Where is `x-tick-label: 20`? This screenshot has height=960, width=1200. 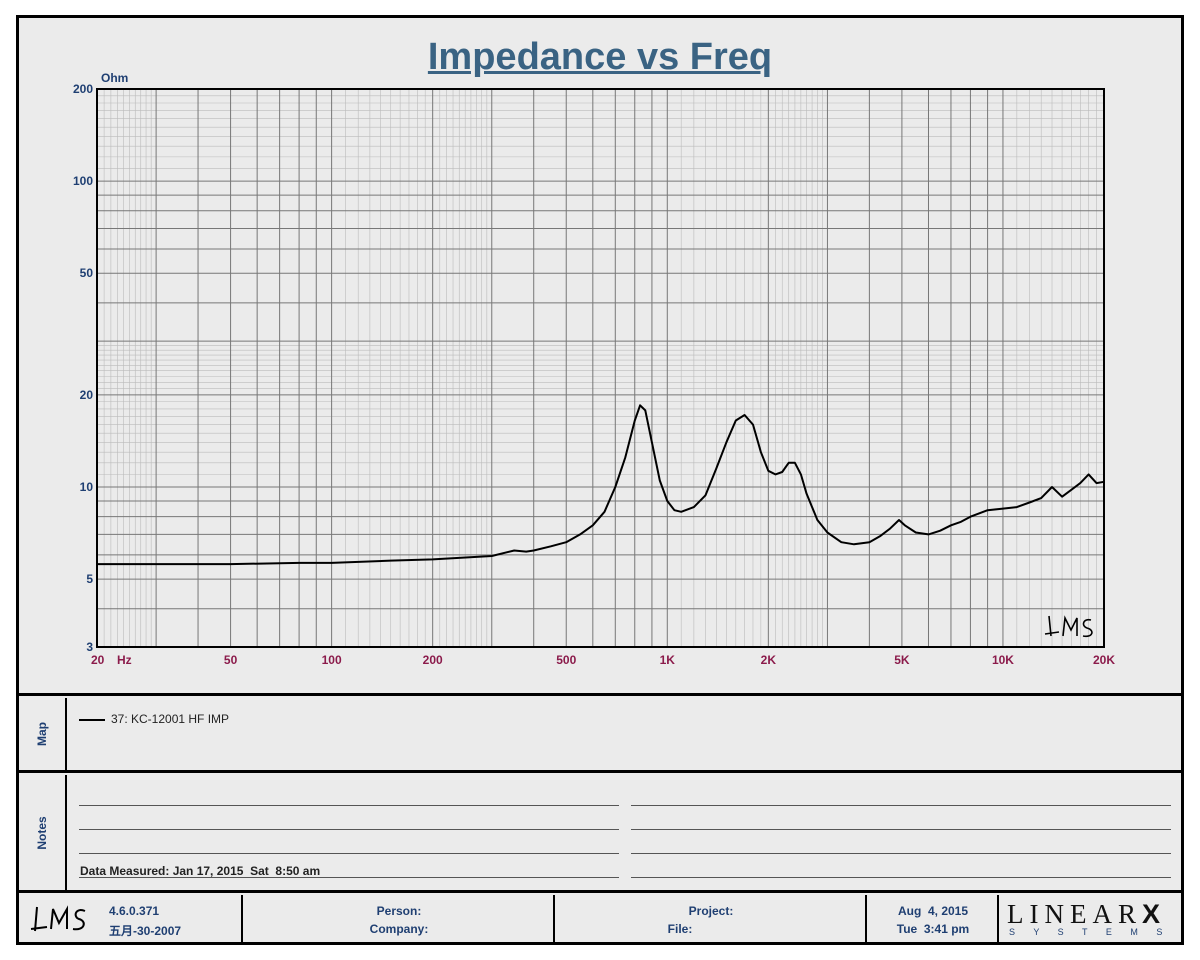 x-tick-label: 20 is located at coordinates (98, 660).